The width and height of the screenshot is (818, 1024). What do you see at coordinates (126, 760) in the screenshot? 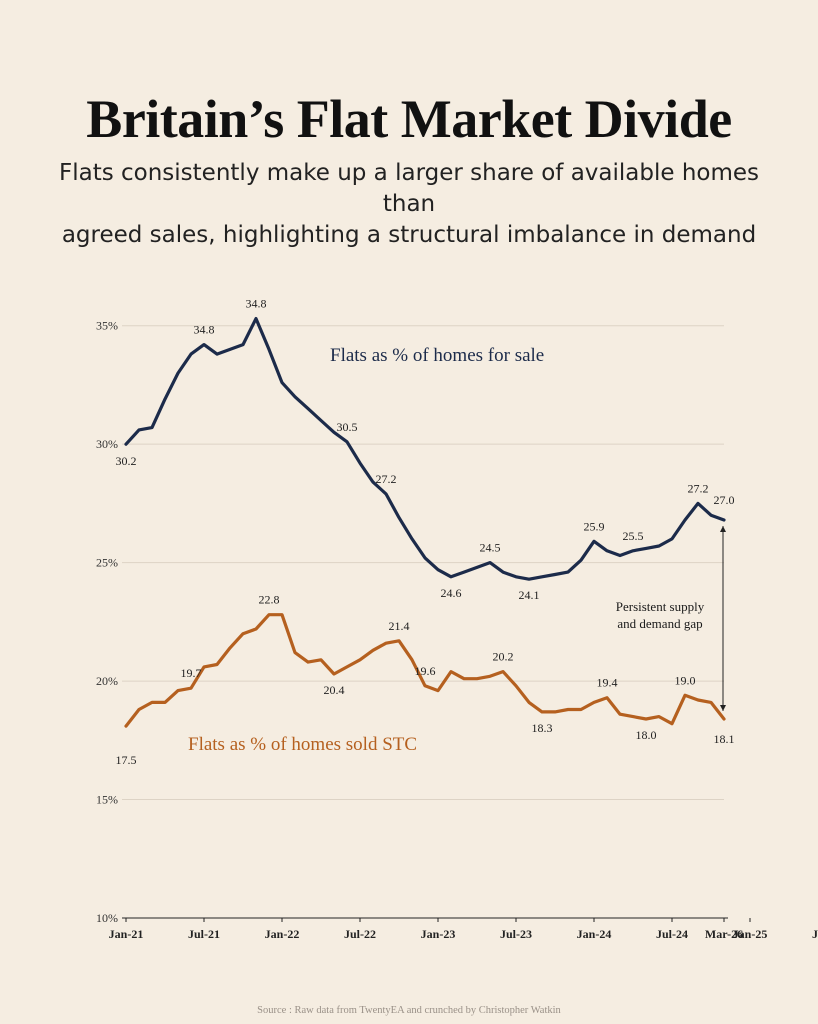
I see `data-label: 17.5` at bounding box center [126, 760].